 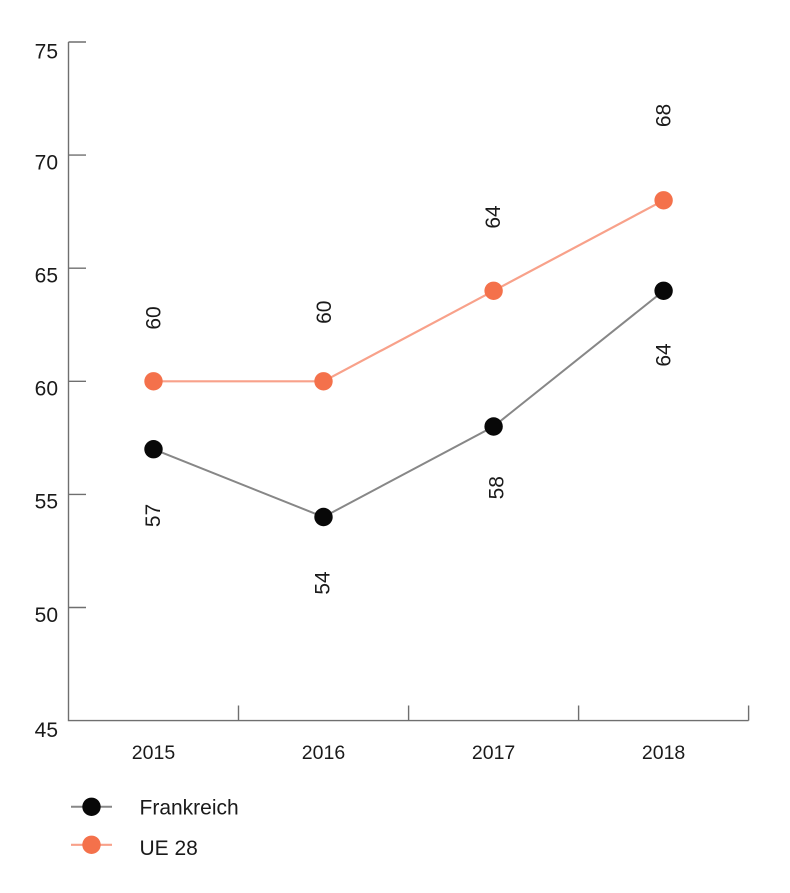 I want to click on svg-text: 54, so click(x=322, y=583).